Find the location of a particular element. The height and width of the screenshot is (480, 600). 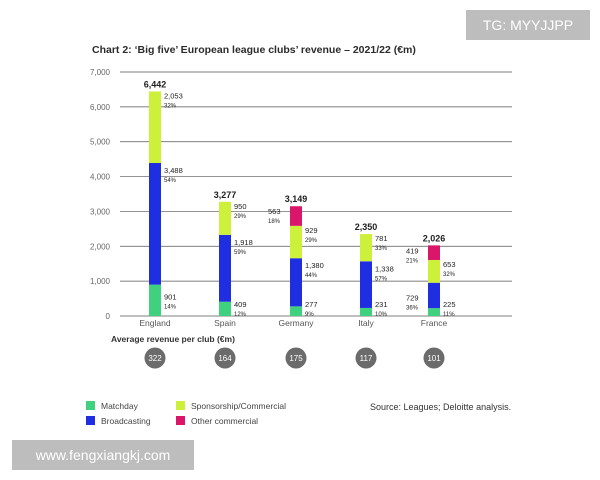

value-label-other: 563 is located at coordinates (274, 211).